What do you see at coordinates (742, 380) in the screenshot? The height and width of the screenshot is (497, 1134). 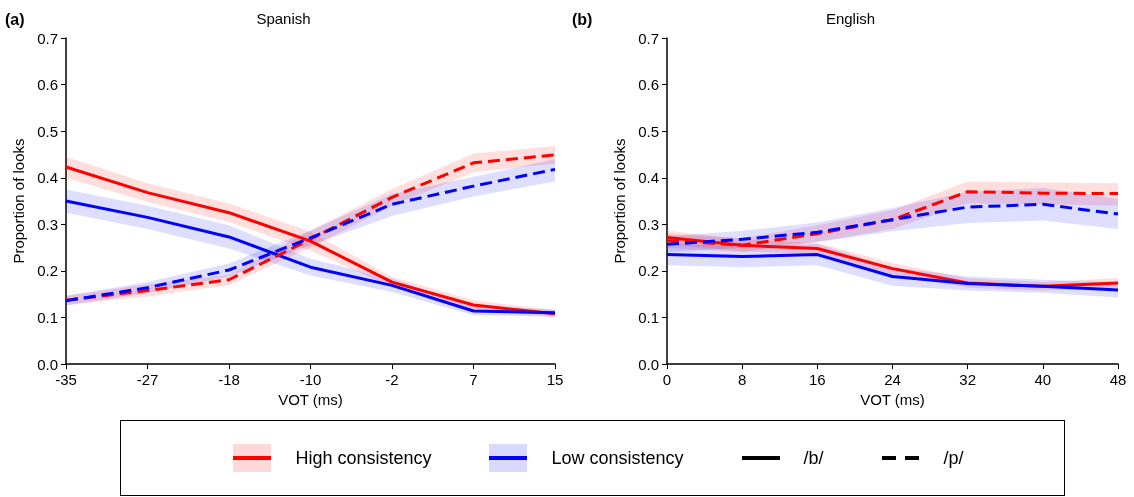 I see `x-tick-label: 8` at bounding box center [742, 380].